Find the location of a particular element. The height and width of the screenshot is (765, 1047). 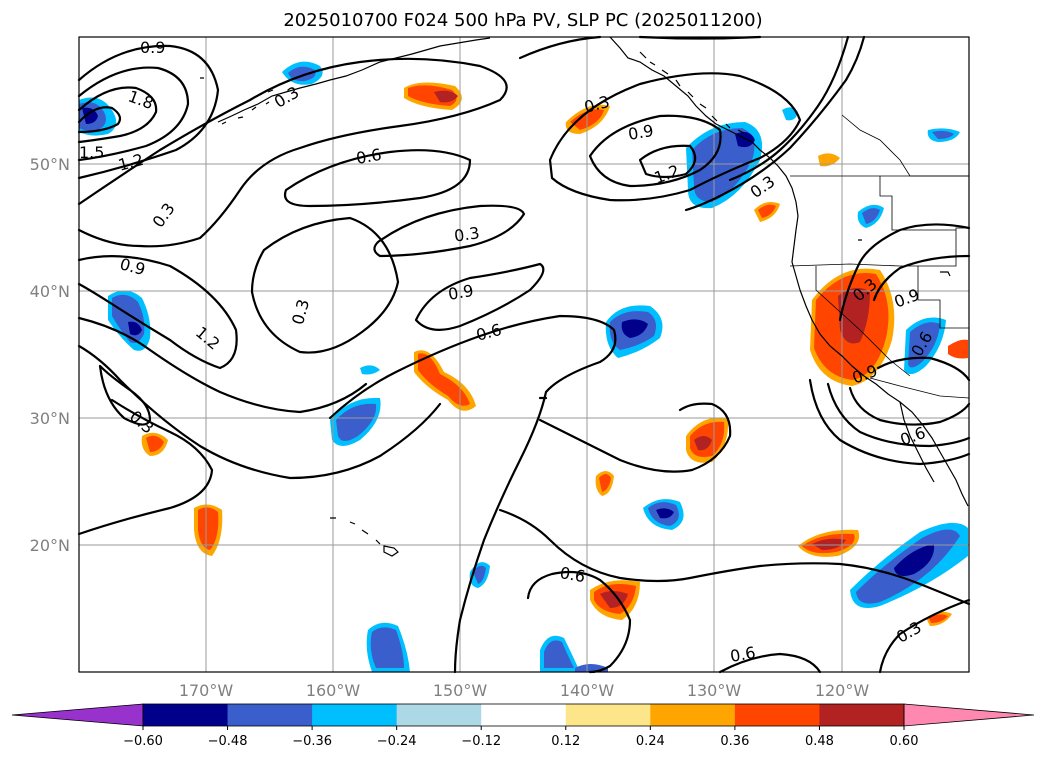

lon-label: 160°W is located at coordinates (333, 690).